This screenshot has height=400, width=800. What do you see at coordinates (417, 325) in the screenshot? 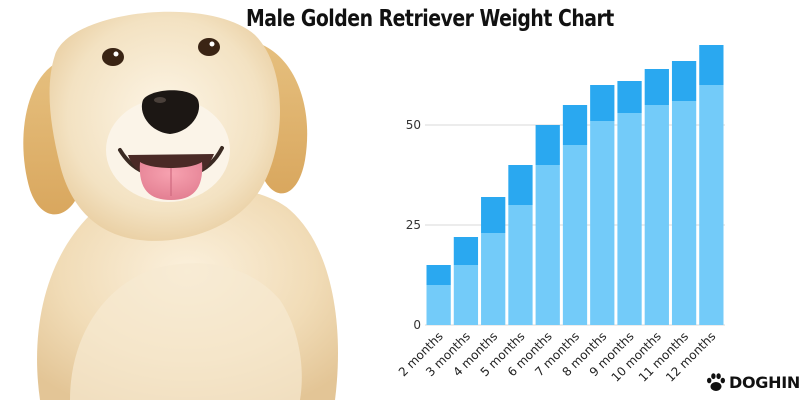
I see `y-tick-label-0: 0` at bounding box center [417, 325].